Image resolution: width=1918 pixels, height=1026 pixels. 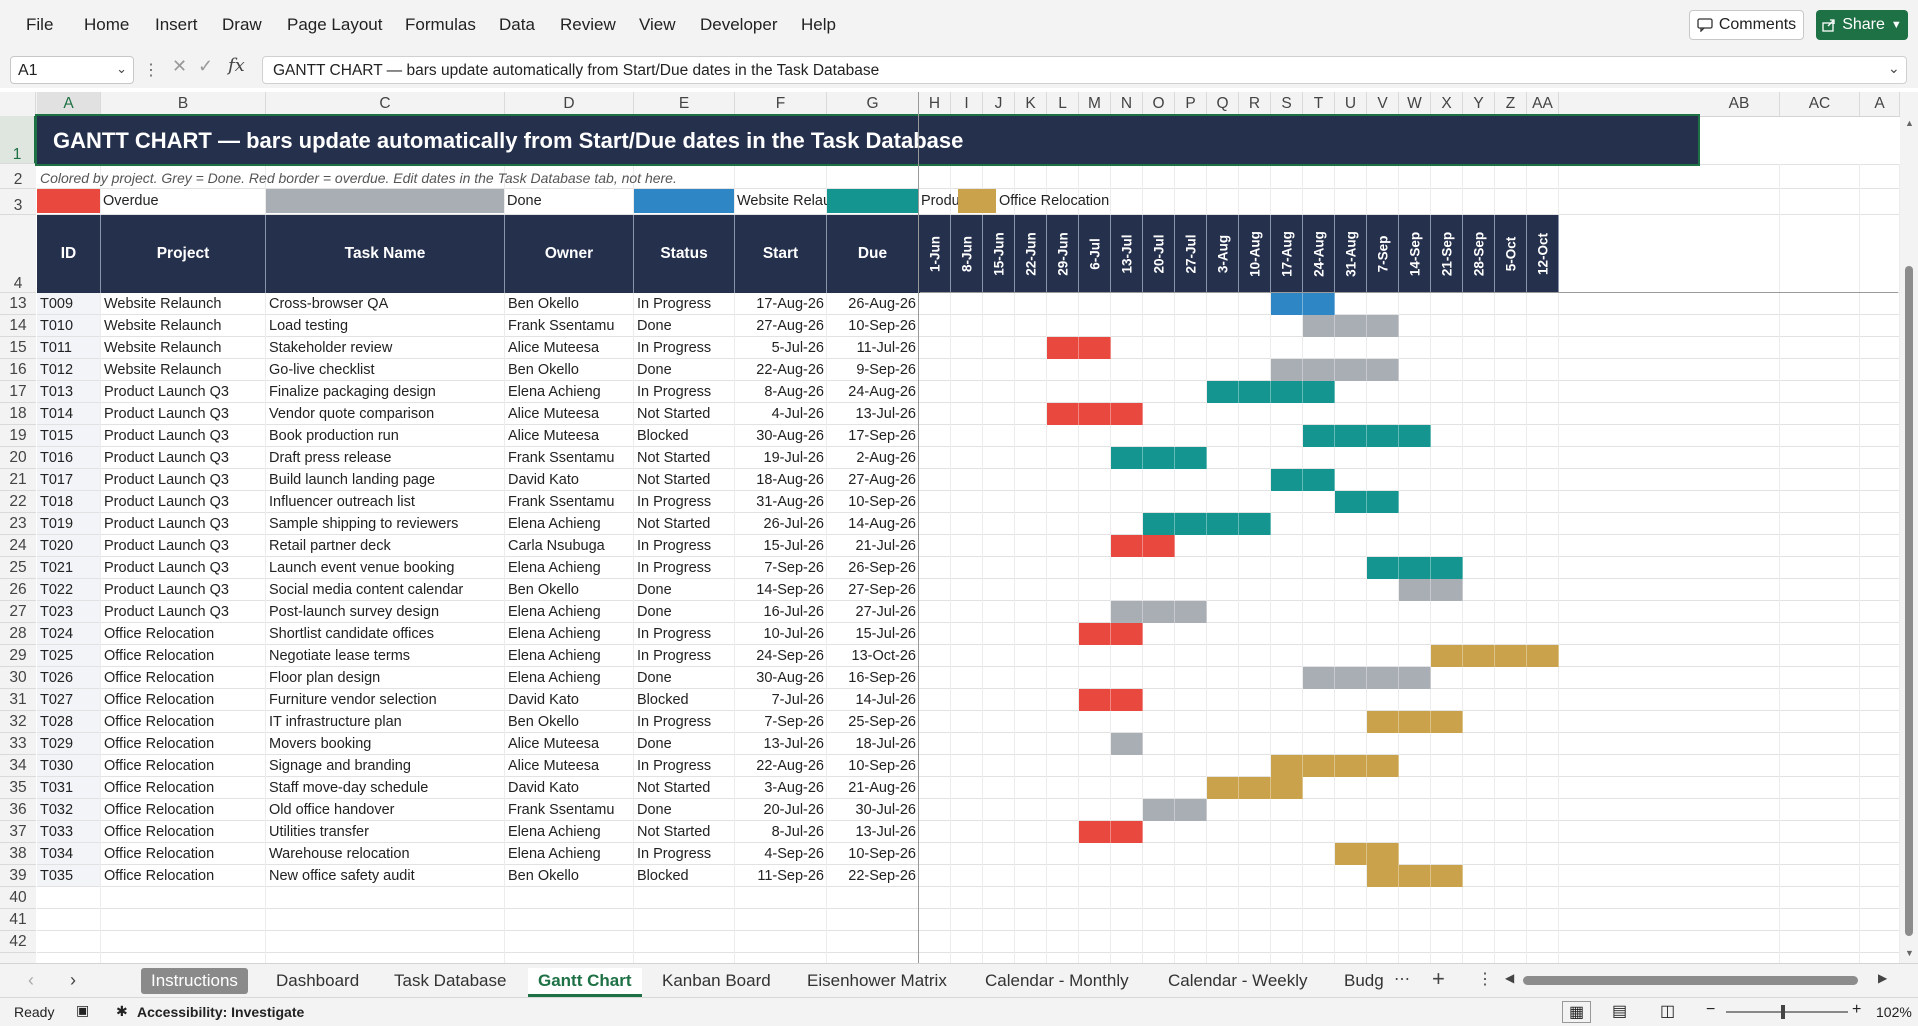 I want to click on insert-function-icon: fx, so click(x=236, y=65).